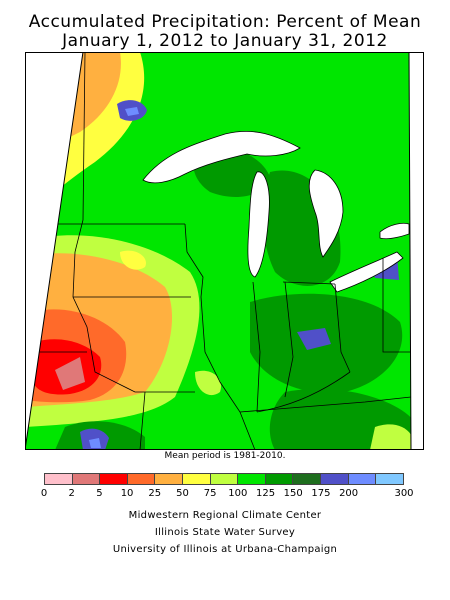 The image size is (450, 600). Describe the element at coordinates (133, 260) in the screenshot. I see `precip-ia-yellow` at that location.